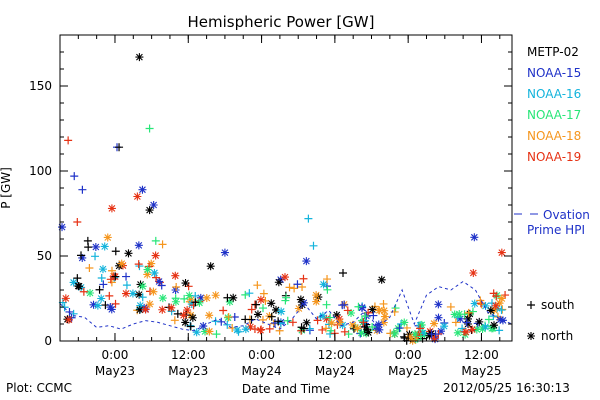 This screenshot has height=400, width=600. What do you see at coordinates (554, 157) in the screenshot?
I see `legend-satellite: NOAA-19` at bounding box center [554, 157].